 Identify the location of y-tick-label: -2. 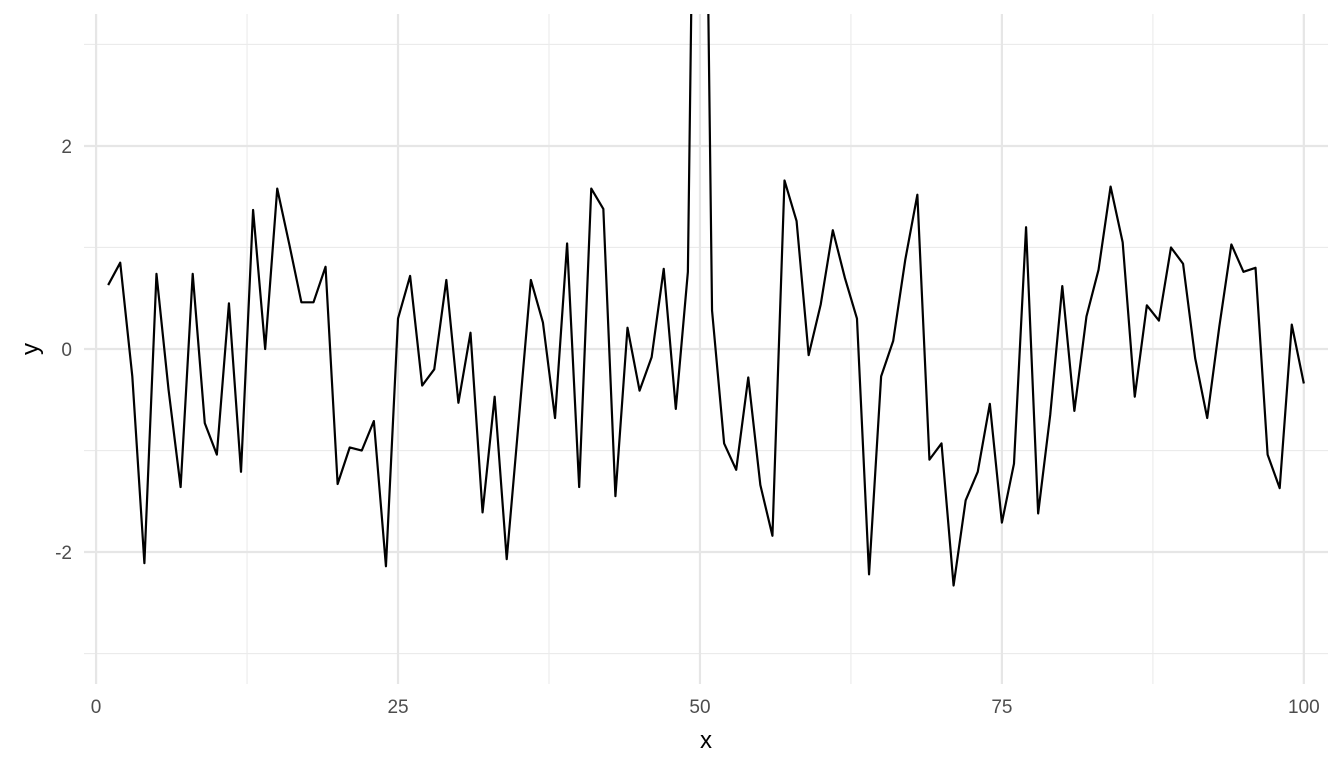
(63, 553).